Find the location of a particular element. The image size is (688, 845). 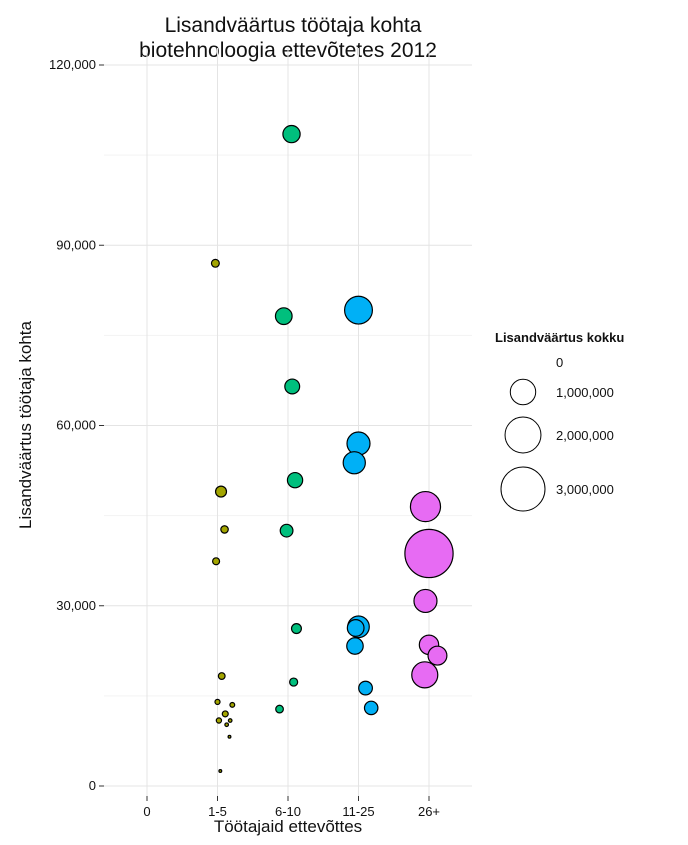

legend-label: 3,000,000 is located at coordinates (585, 489).